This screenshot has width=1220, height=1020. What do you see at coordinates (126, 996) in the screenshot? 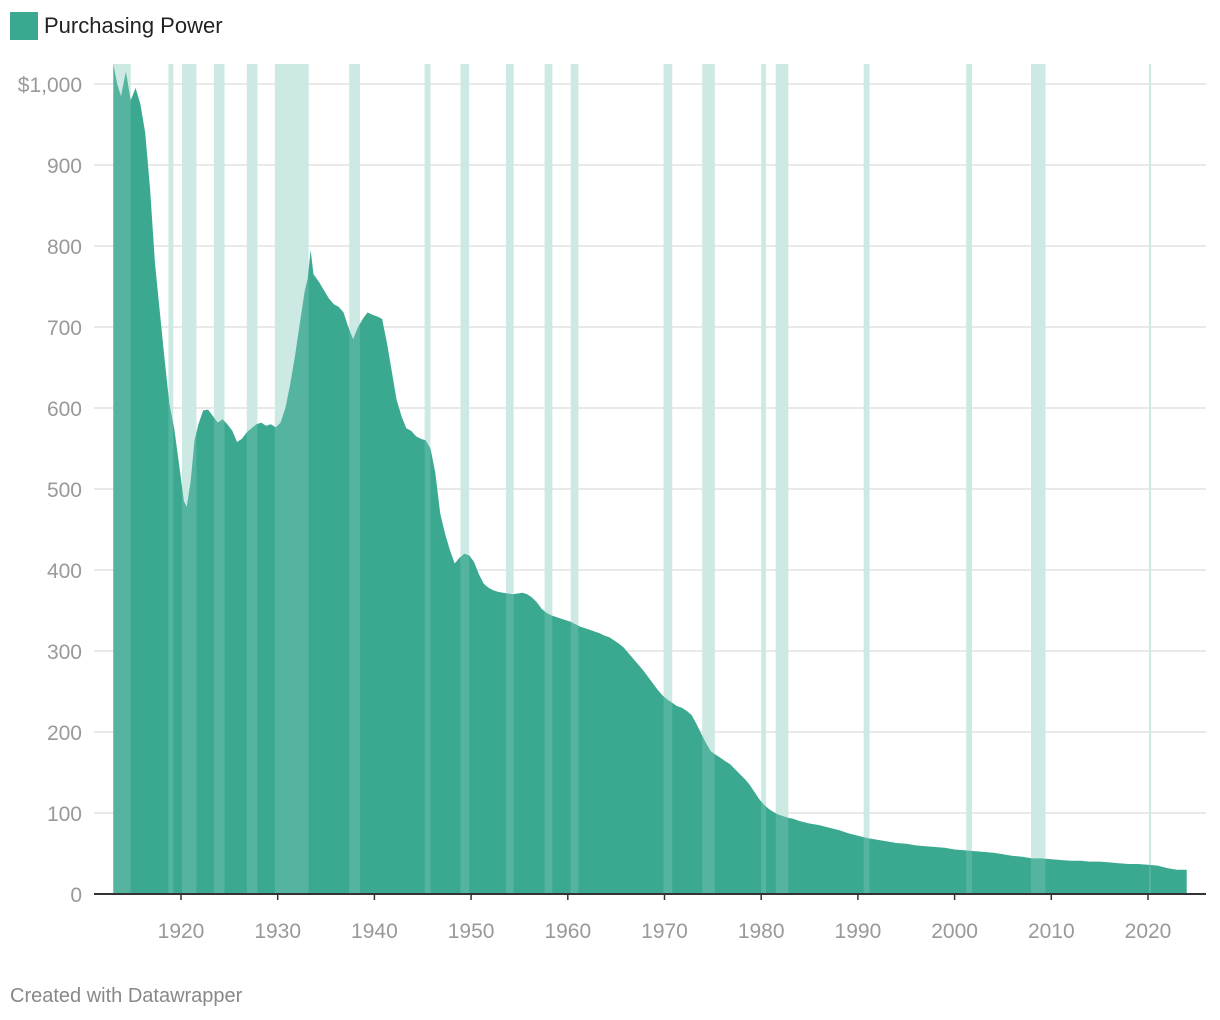
I see `footer-credit: Created with Datawrapper` at bounding box center [126, 996].